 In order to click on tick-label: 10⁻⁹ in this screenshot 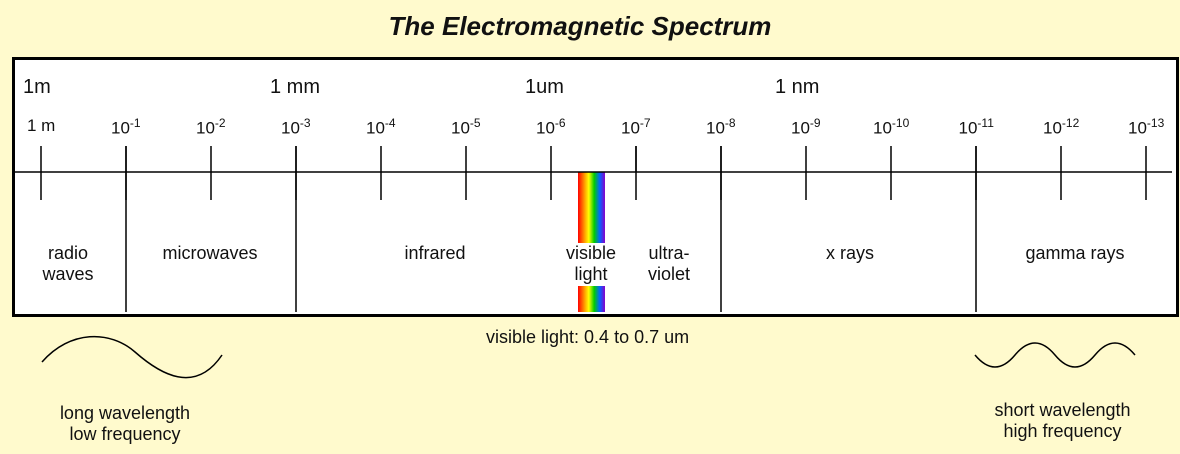, I will do `click(806, 127)`.